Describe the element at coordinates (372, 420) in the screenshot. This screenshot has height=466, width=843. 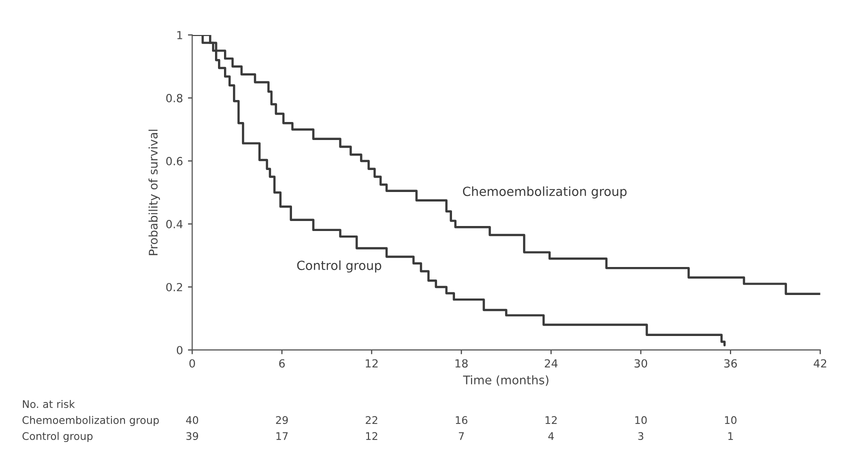
I see `text: 22` at that location.